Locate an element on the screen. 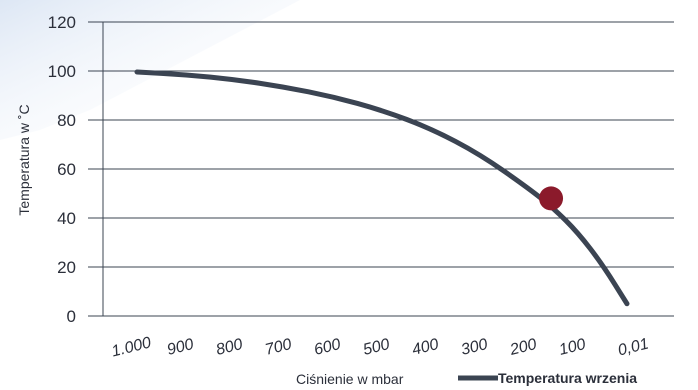 This screenshot has width=698, height=390. x-tick-label: 200 is located at coordinates (522, 347).